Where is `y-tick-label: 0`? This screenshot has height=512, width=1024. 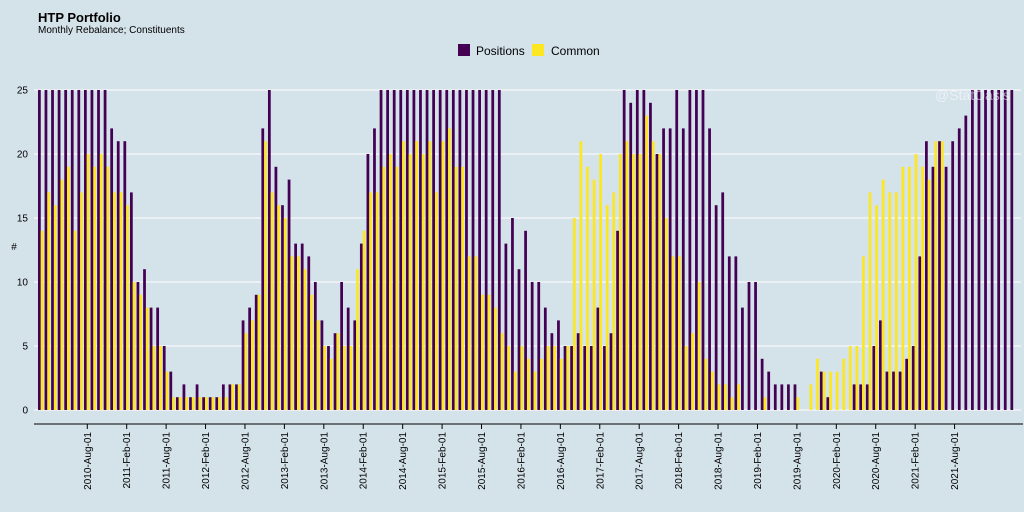 y-tick-label: 0 is located at coordinates (25, 411).